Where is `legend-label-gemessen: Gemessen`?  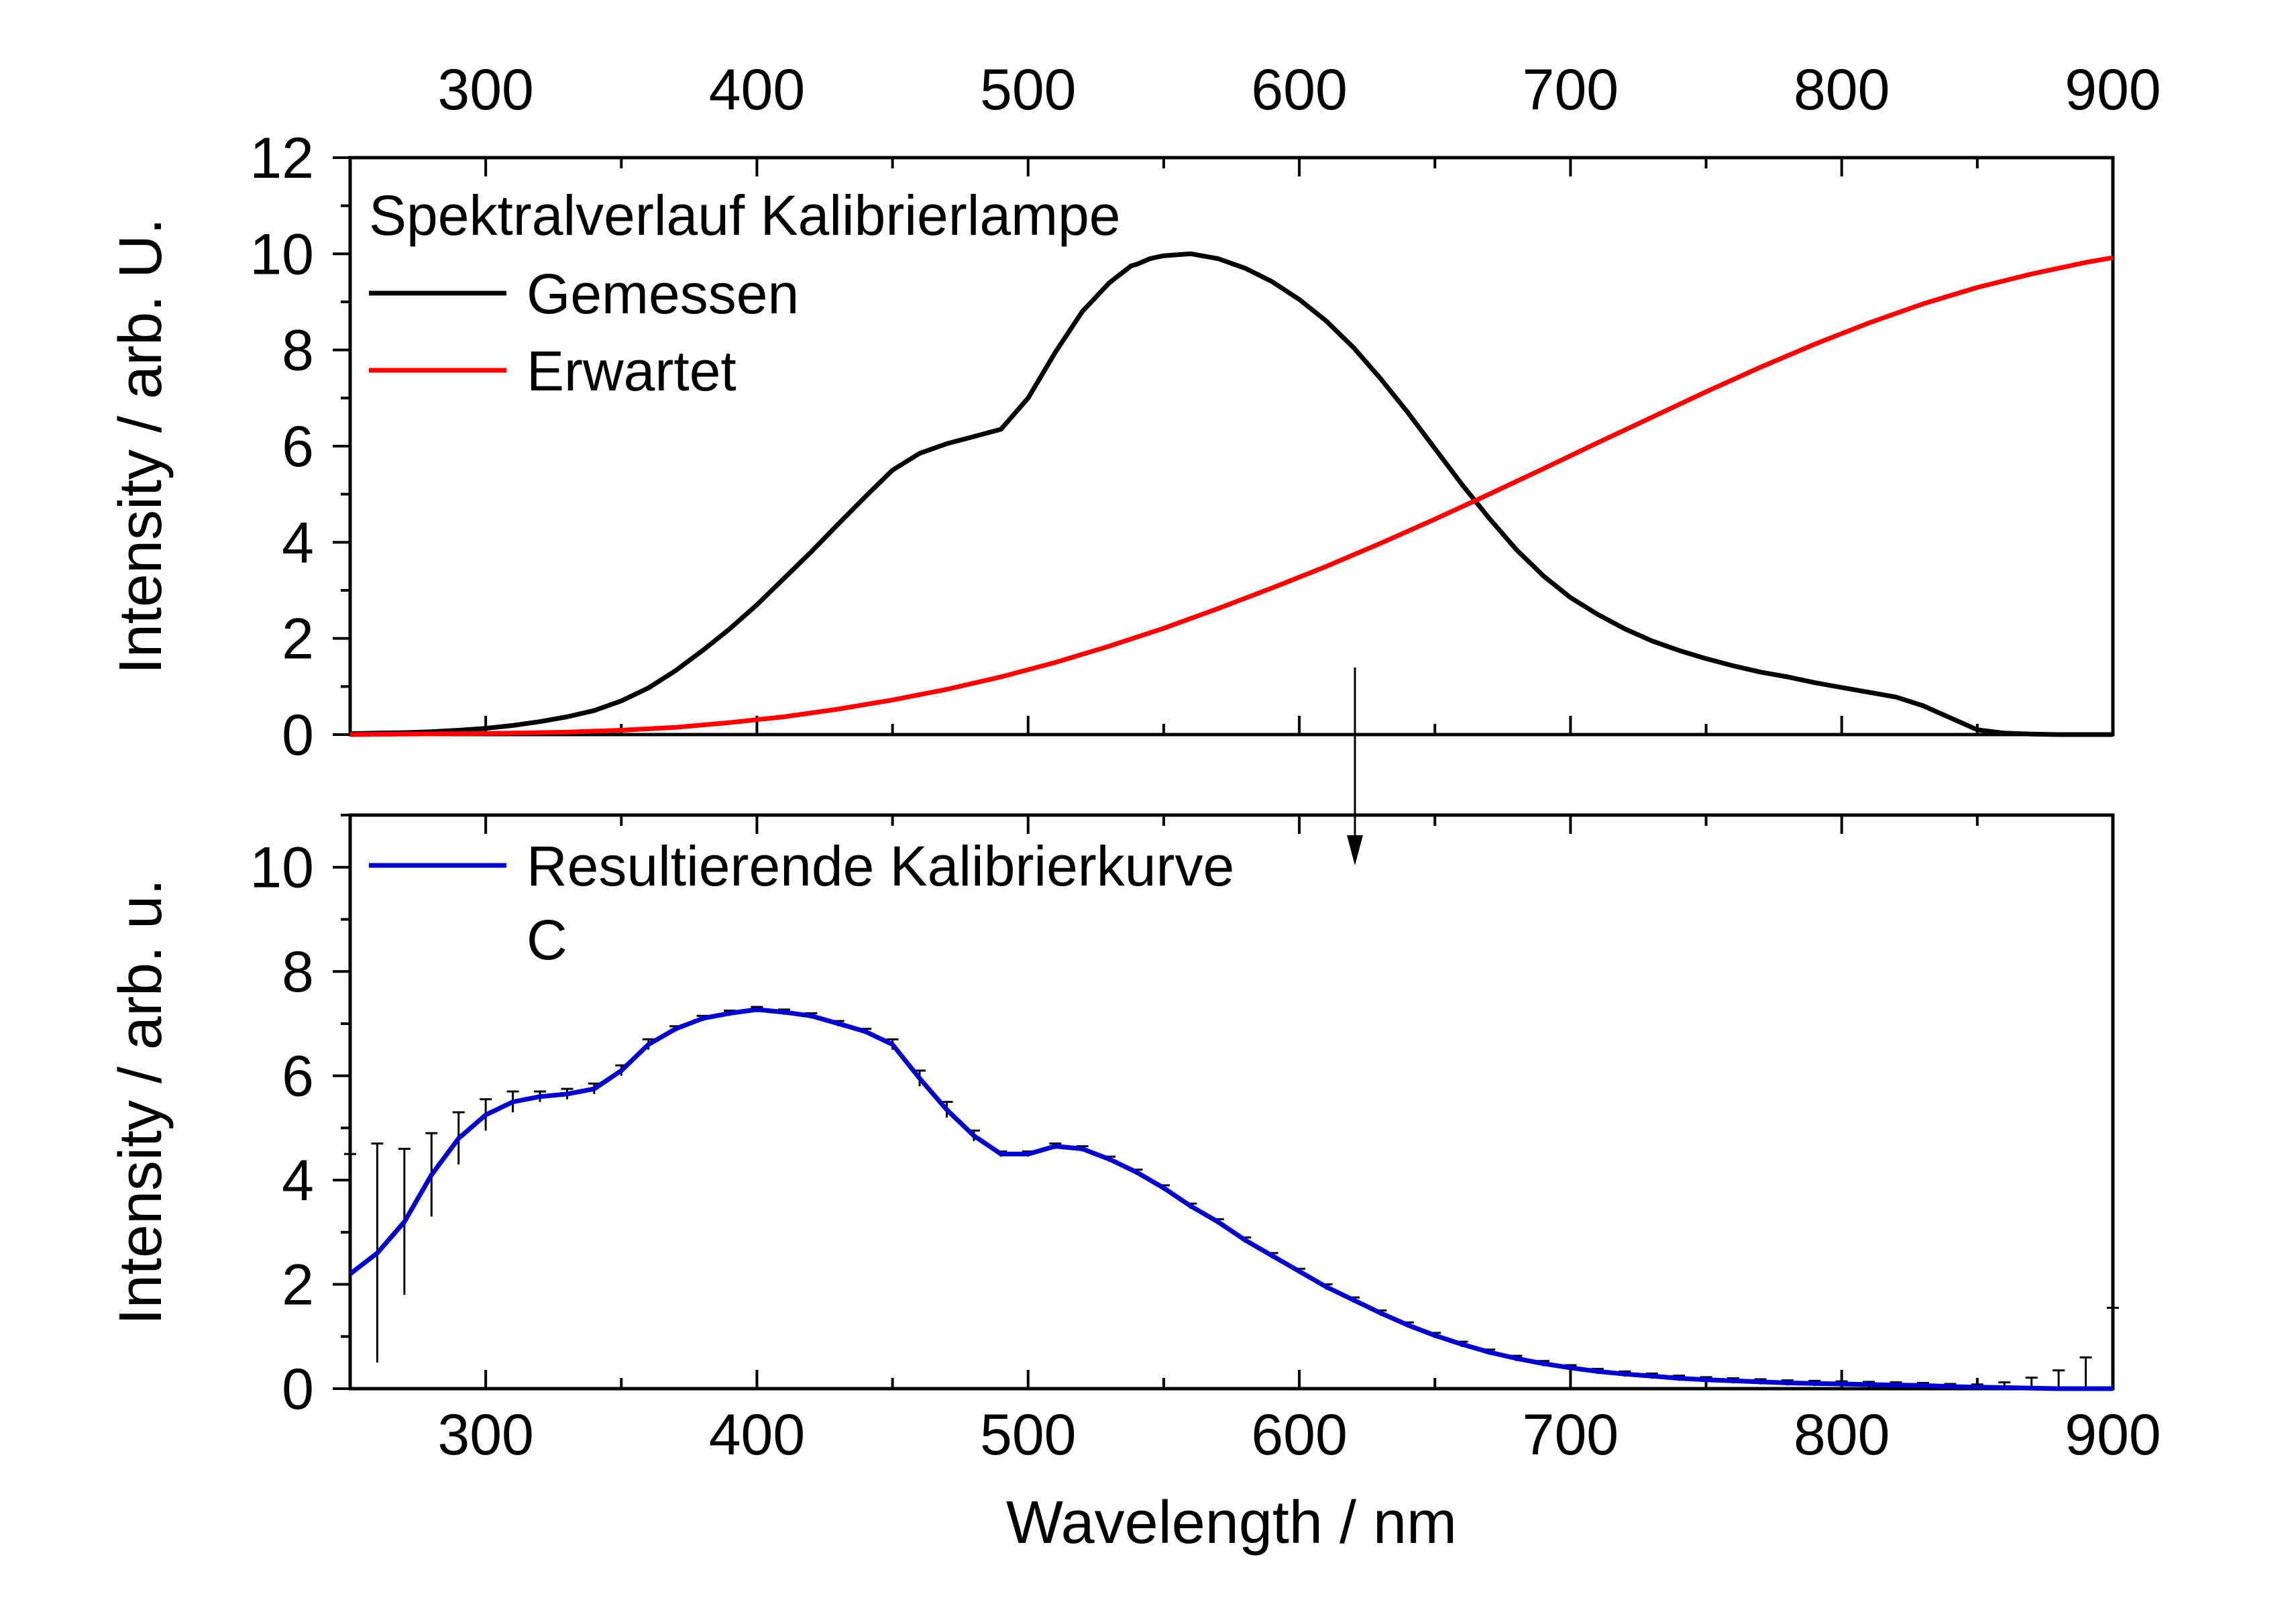 legend-label-gemessen: Gemessen is located at coordinates (663, 293).